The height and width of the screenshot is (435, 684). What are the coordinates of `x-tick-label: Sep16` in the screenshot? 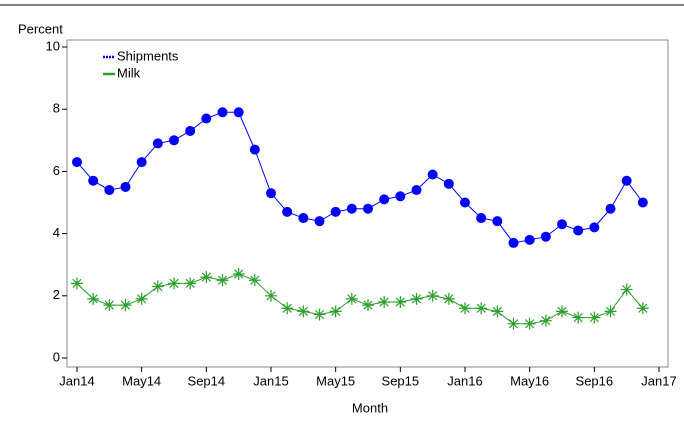 It's located at (595, 380).